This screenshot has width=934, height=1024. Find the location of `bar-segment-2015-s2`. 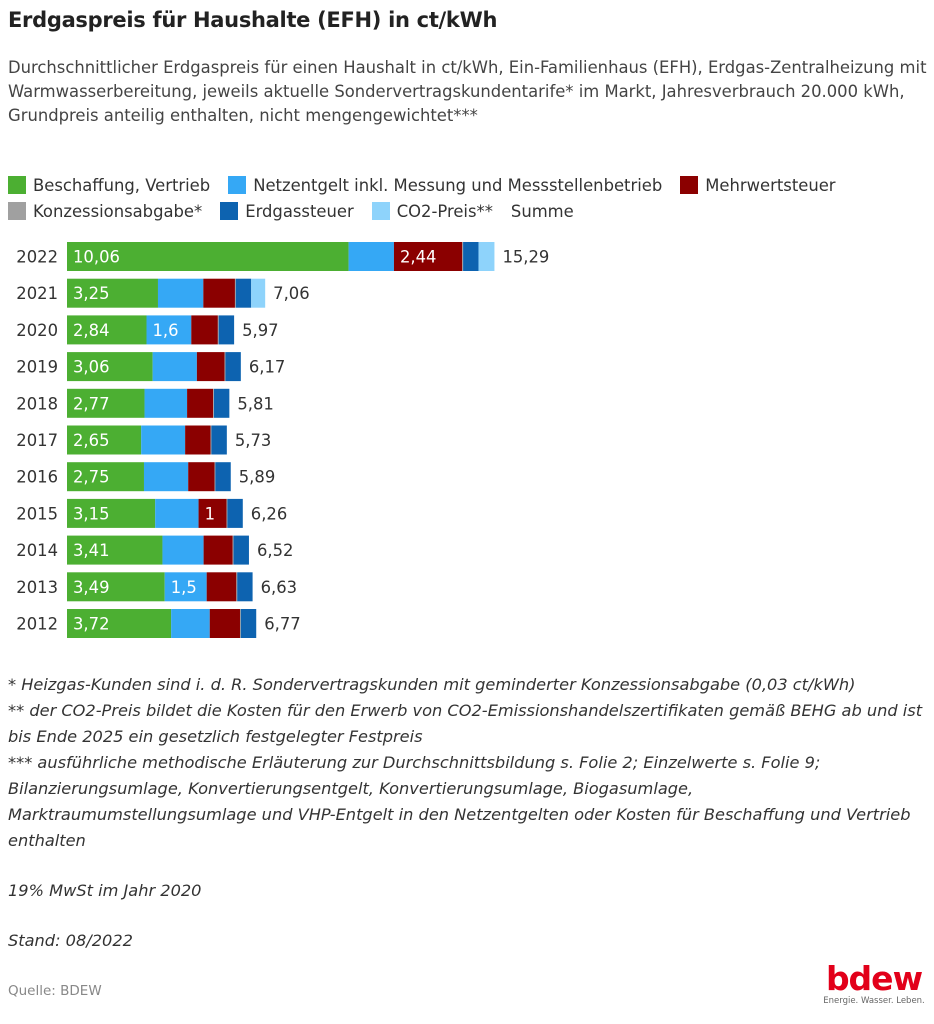

bar-segment-2015-s2 is located at coordinates (212, 513).